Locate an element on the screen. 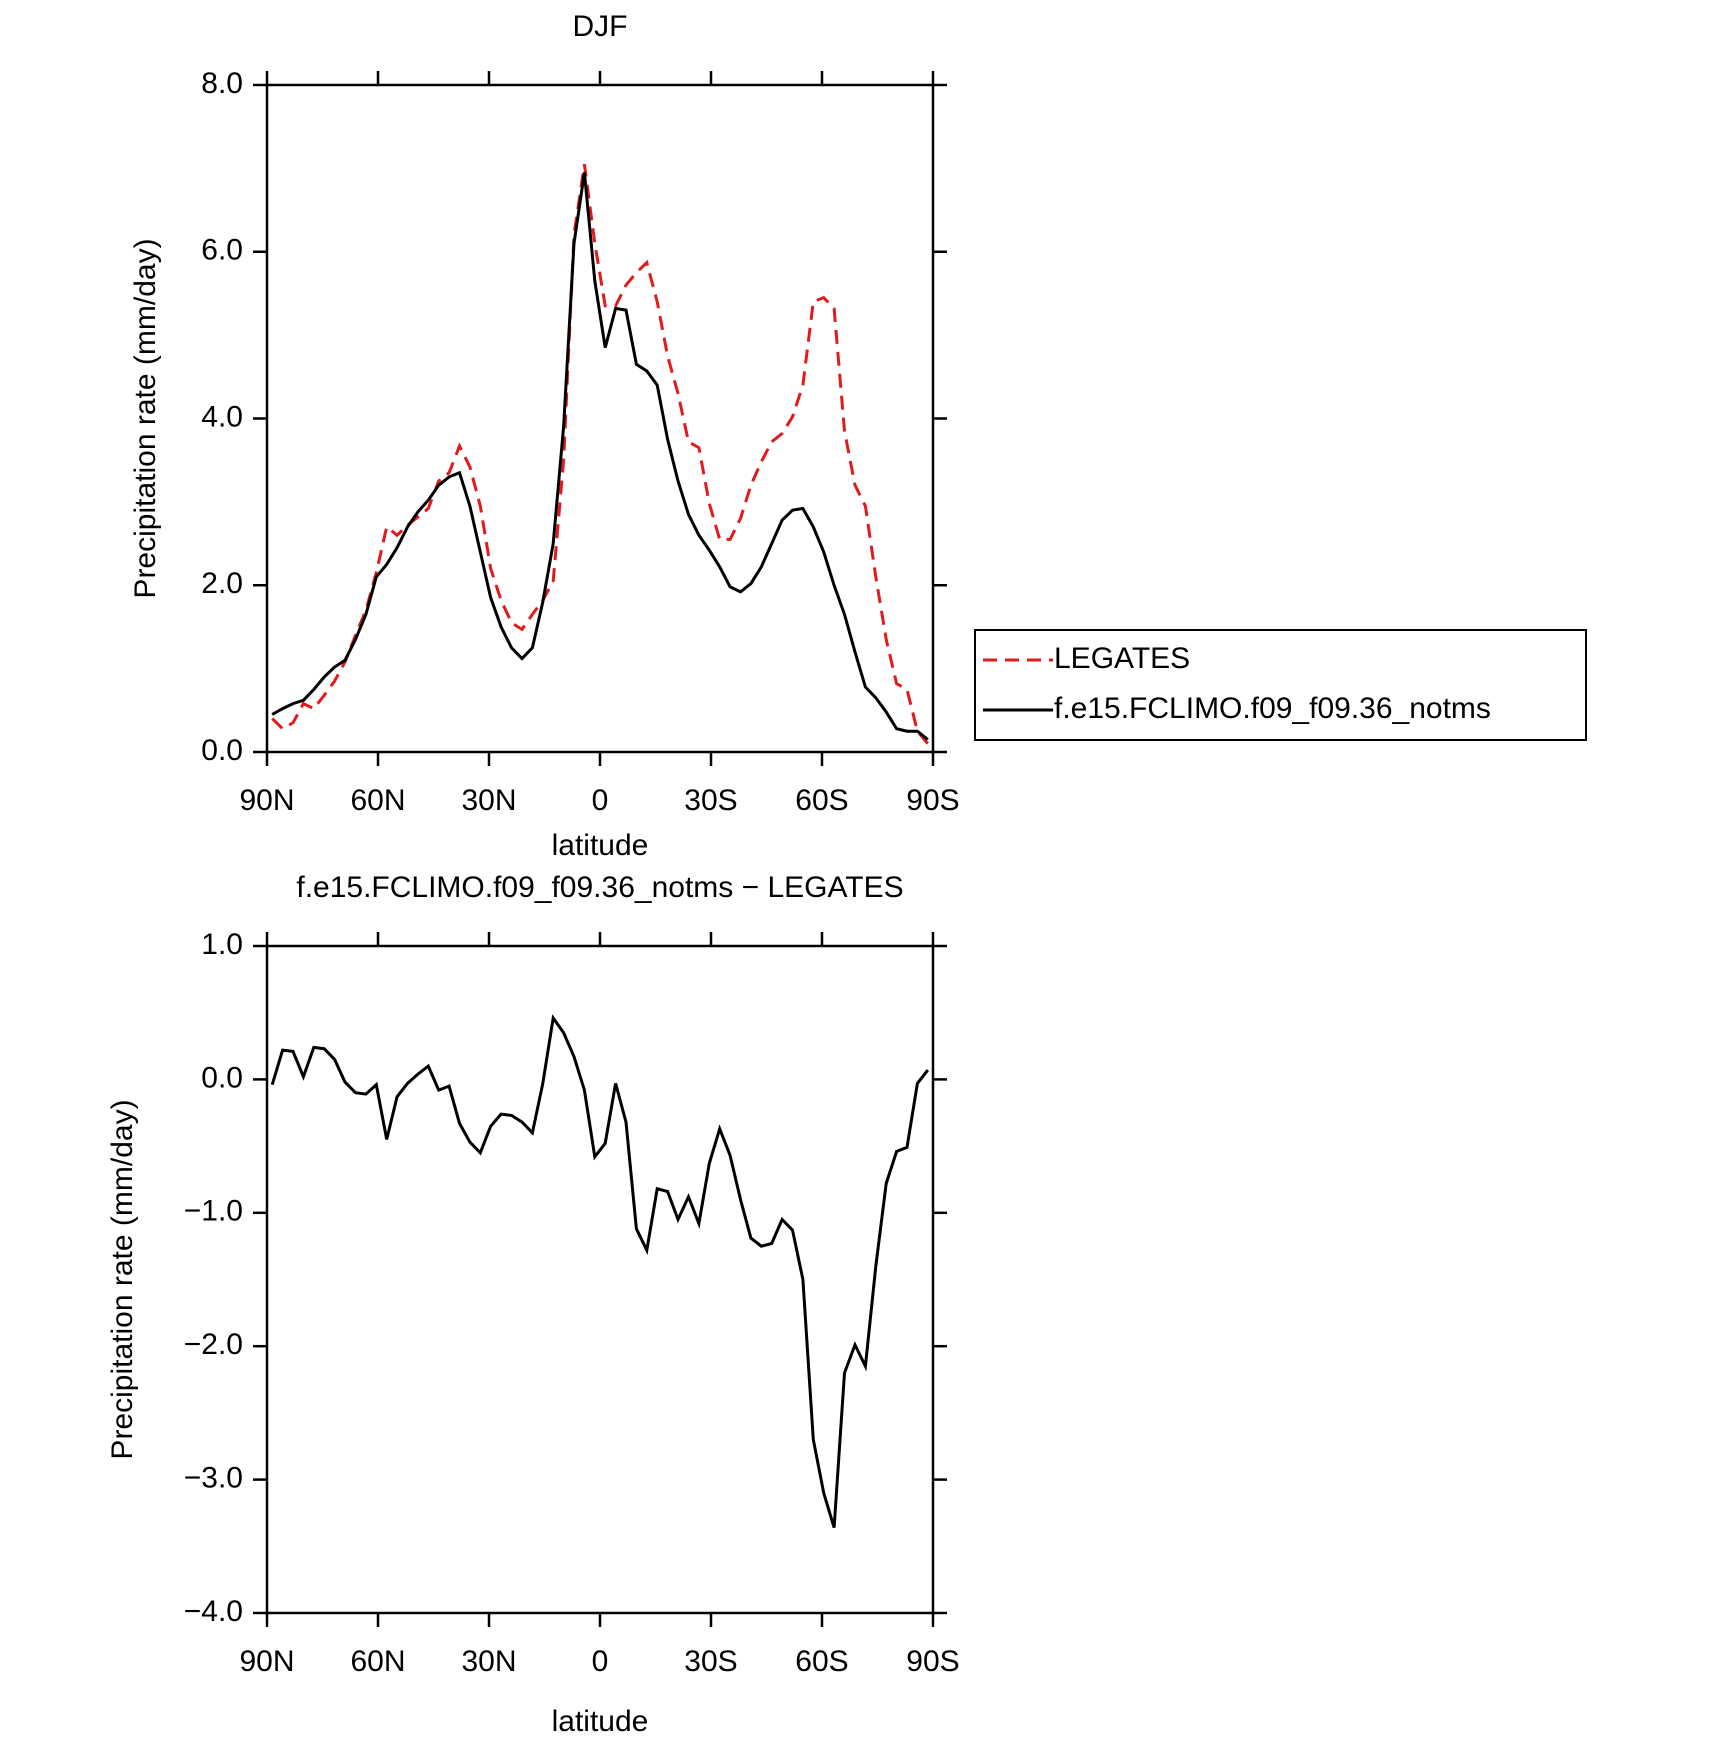 This screenshot has width=1710, height=1750. y-tick-label: 2.0 is located at coordinates (222, 583).